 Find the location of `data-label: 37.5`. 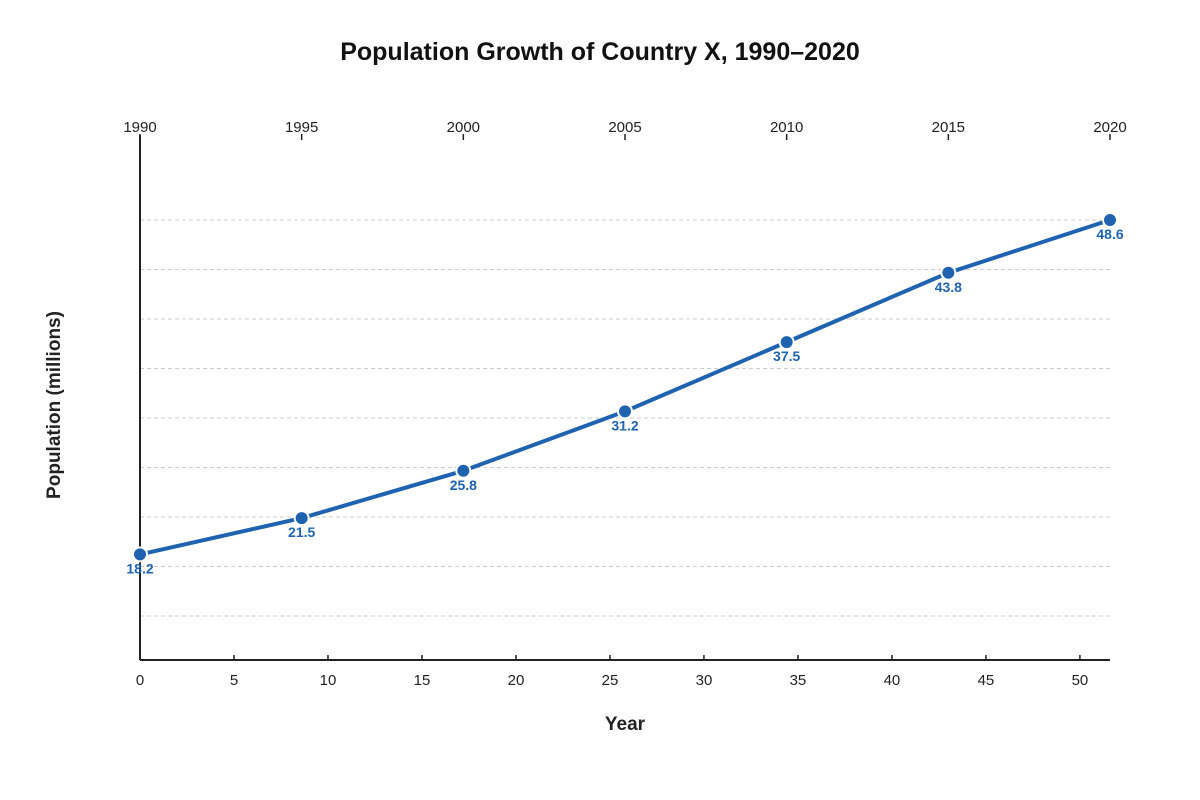

data-label: 37.5 is located at coordinates (786, 356).